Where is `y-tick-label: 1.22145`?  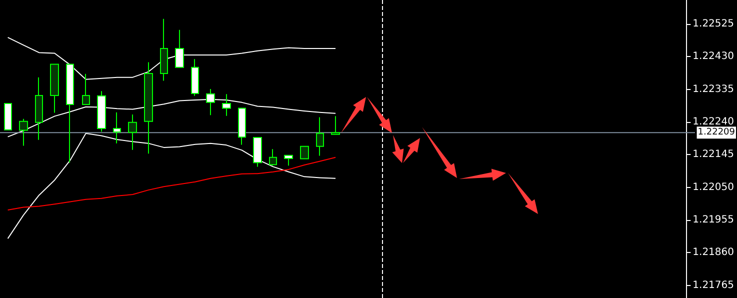
y-tick-label: 1.22145 is located at coordinates (713, 154).